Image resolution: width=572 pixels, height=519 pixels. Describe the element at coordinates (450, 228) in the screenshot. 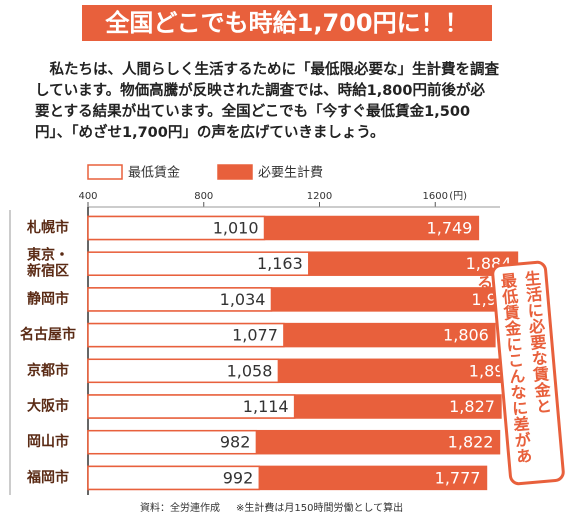

I see `value-label: 1,749` at that location.